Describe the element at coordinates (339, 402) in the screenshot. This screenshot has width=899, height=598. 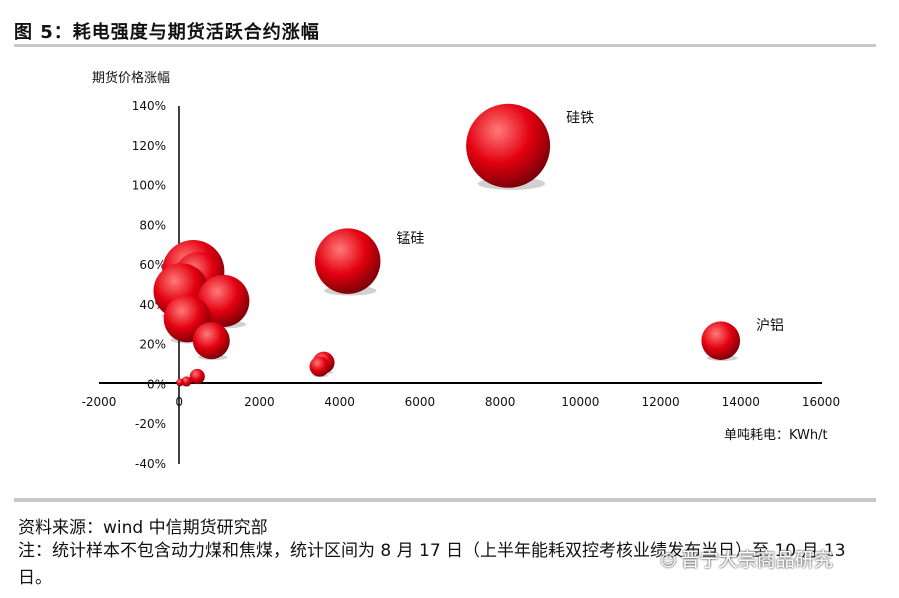
I see `x-tick-label: 4000` at that location.